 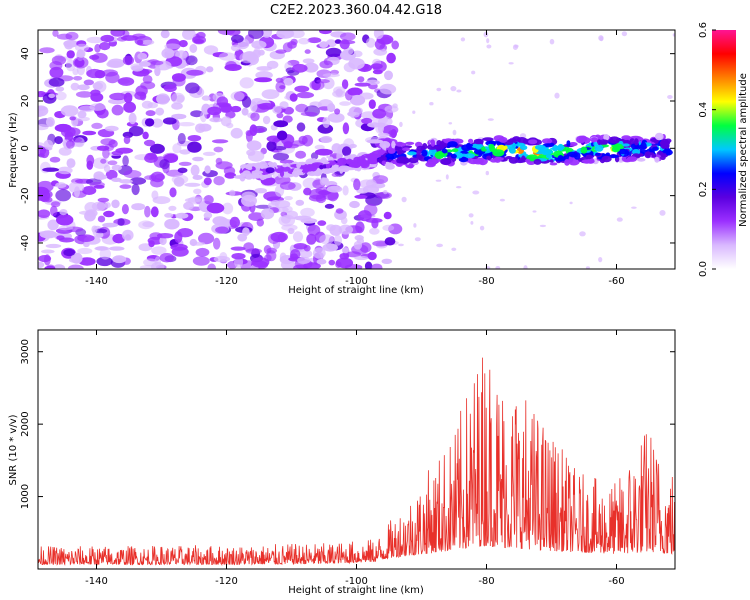 What do you see at coordinates (703, 110) in the screenshot?
I see `colorbar-tick-label: 0.4` at bounding box center [703, 110].